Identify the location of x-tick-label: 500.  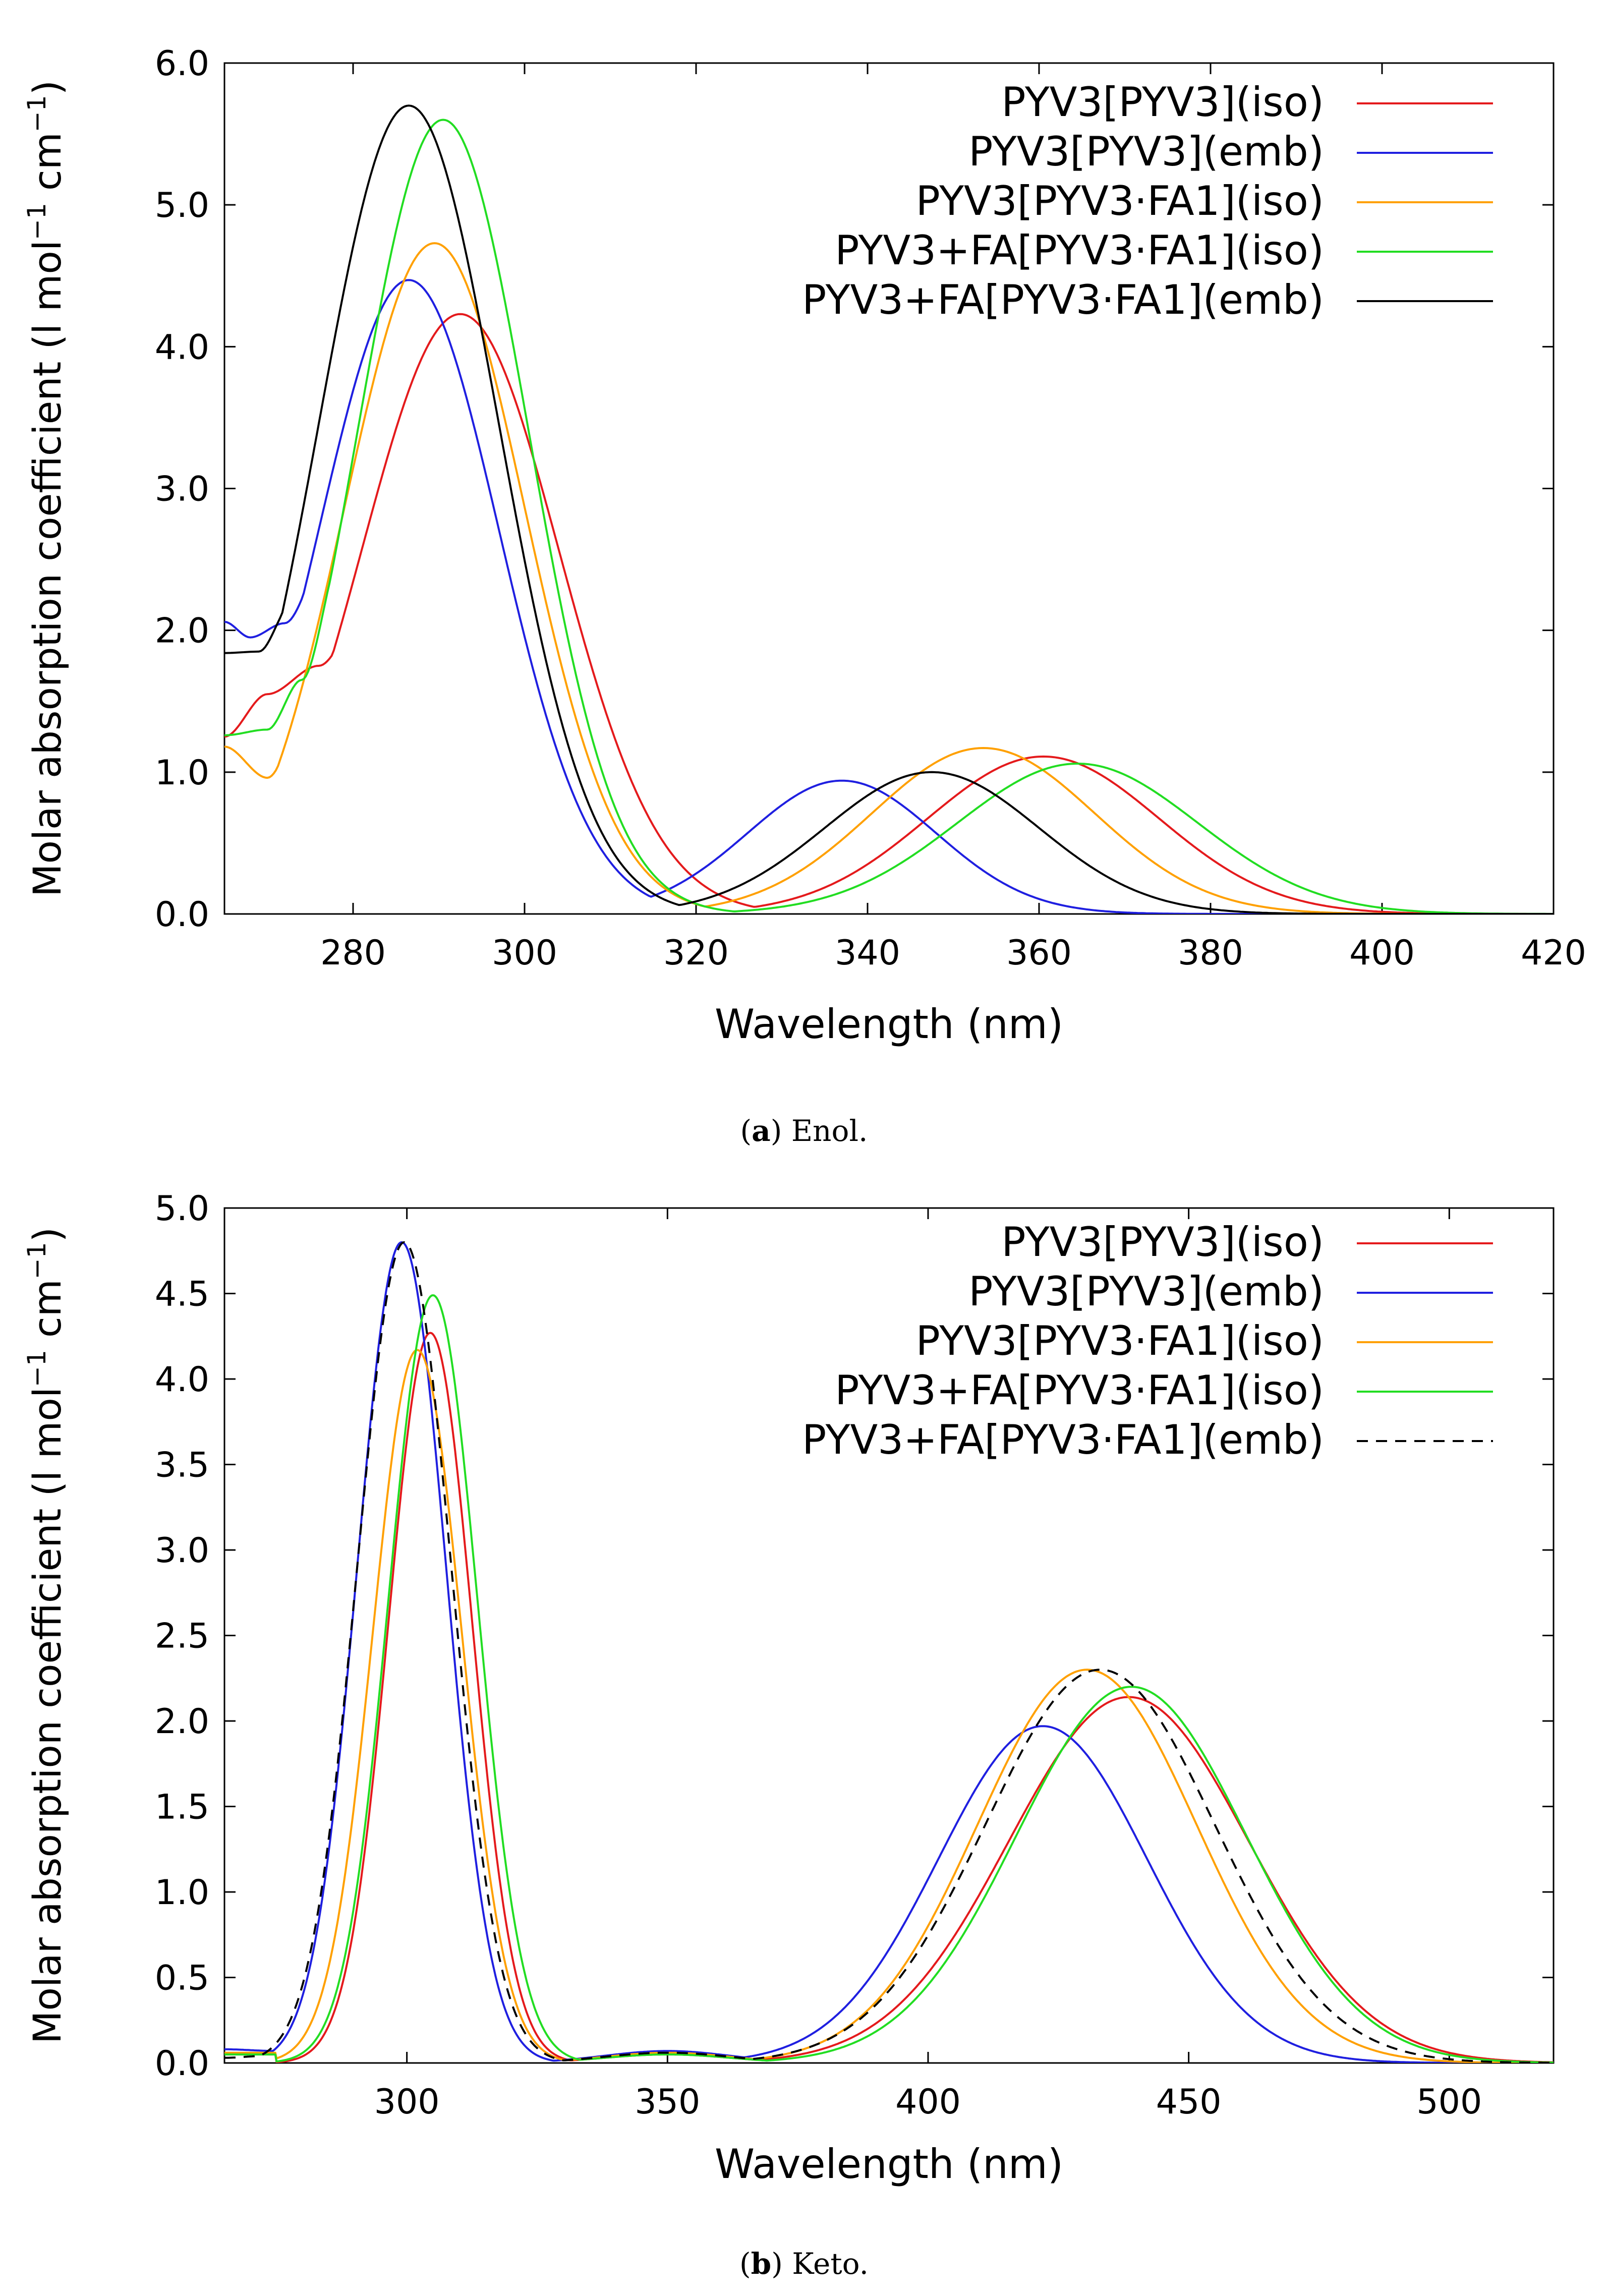
(1449, 2102).